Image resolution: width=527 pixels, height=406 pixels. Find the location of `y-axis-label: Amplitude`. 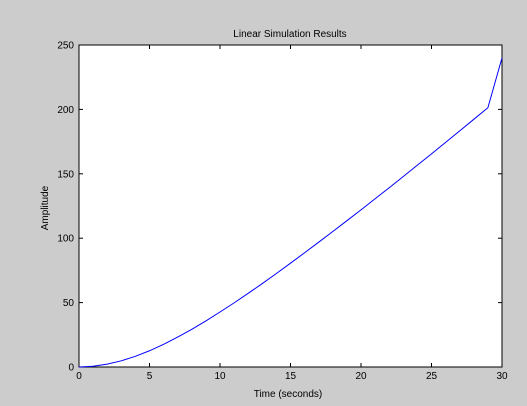

y-axis-label: Amplitude is located at coordinates (45, 207).